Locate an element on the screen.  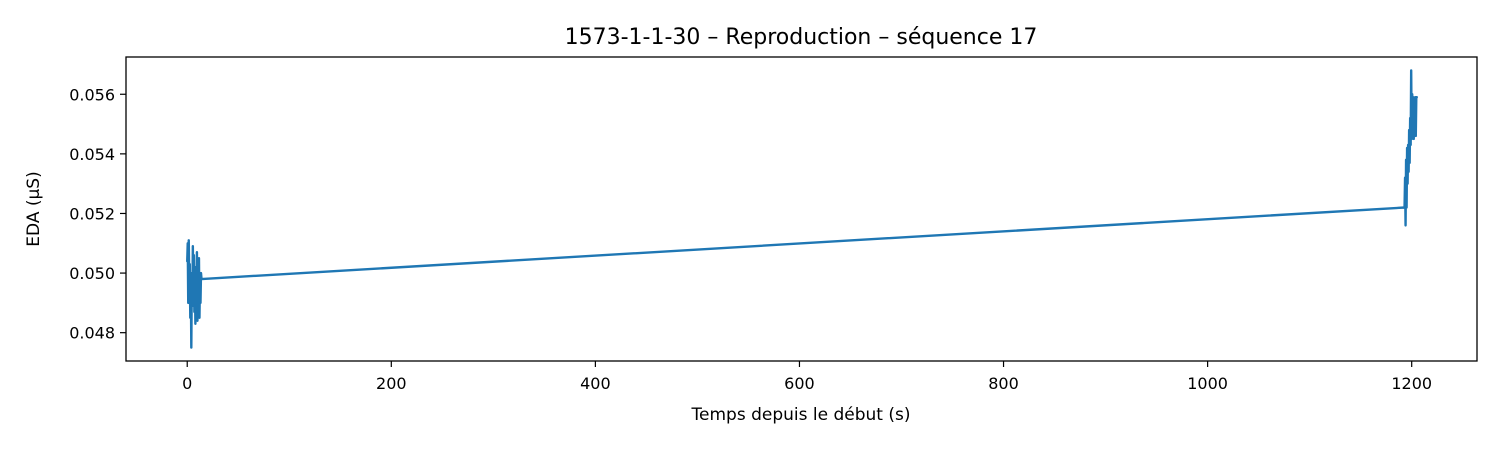
x-tick-label: 1200 is located at coordinates (1411, 383).